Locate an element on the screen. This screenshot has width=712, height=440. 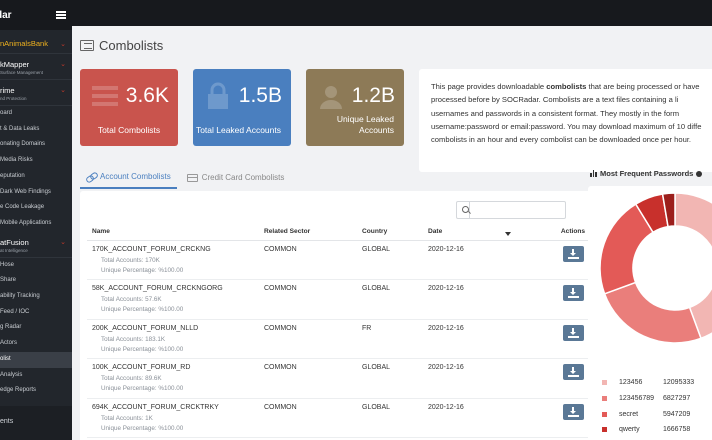
sidebar-item: oard is located at coordinates (6, 113).